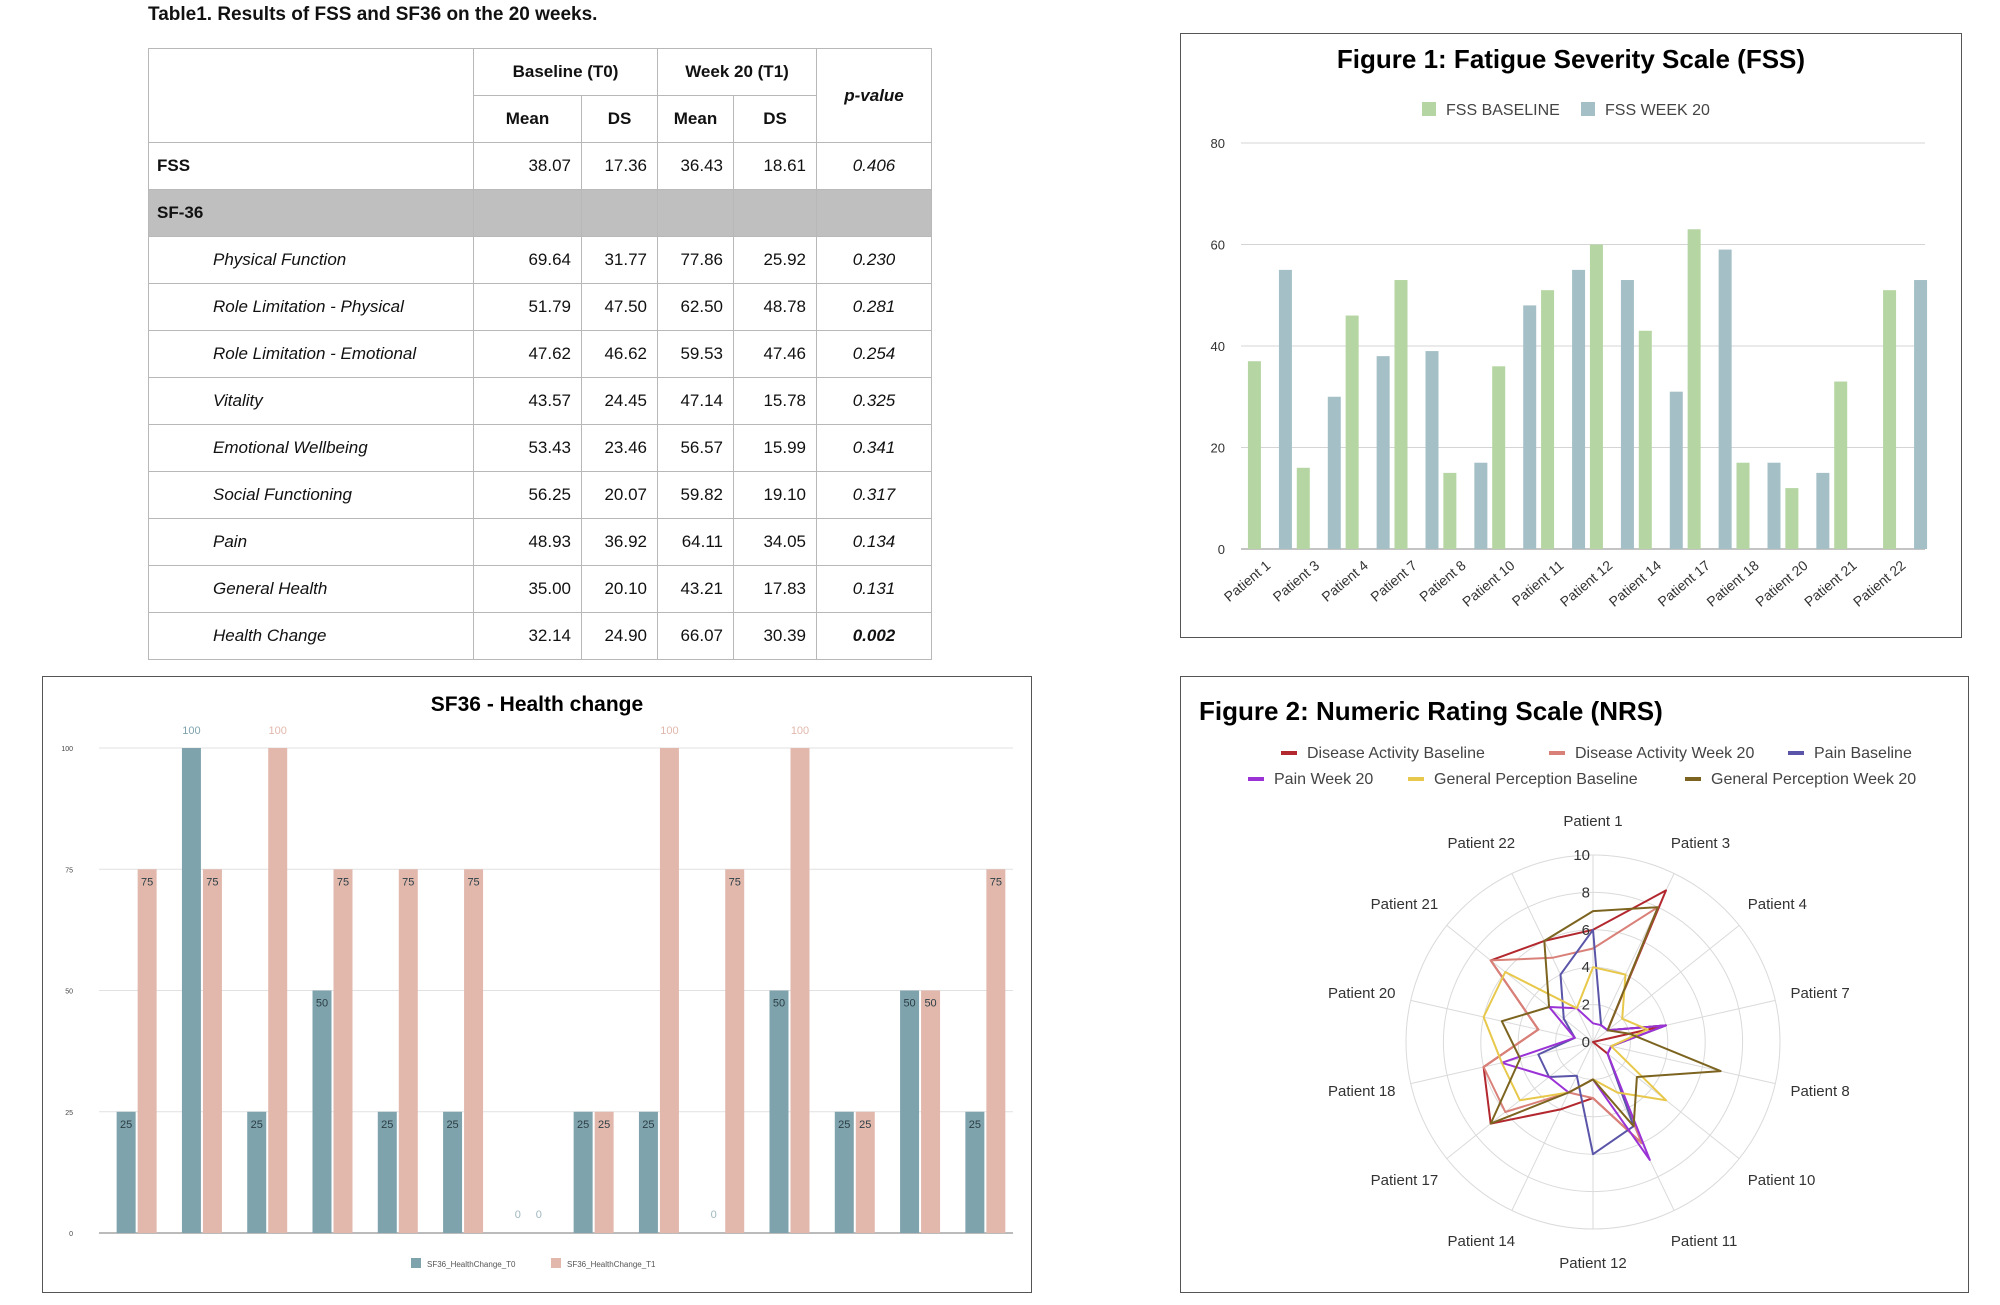 This screenshot has width=2000, height=1305. I want to click on r-tick-label: 2, so click(1586, 1005).